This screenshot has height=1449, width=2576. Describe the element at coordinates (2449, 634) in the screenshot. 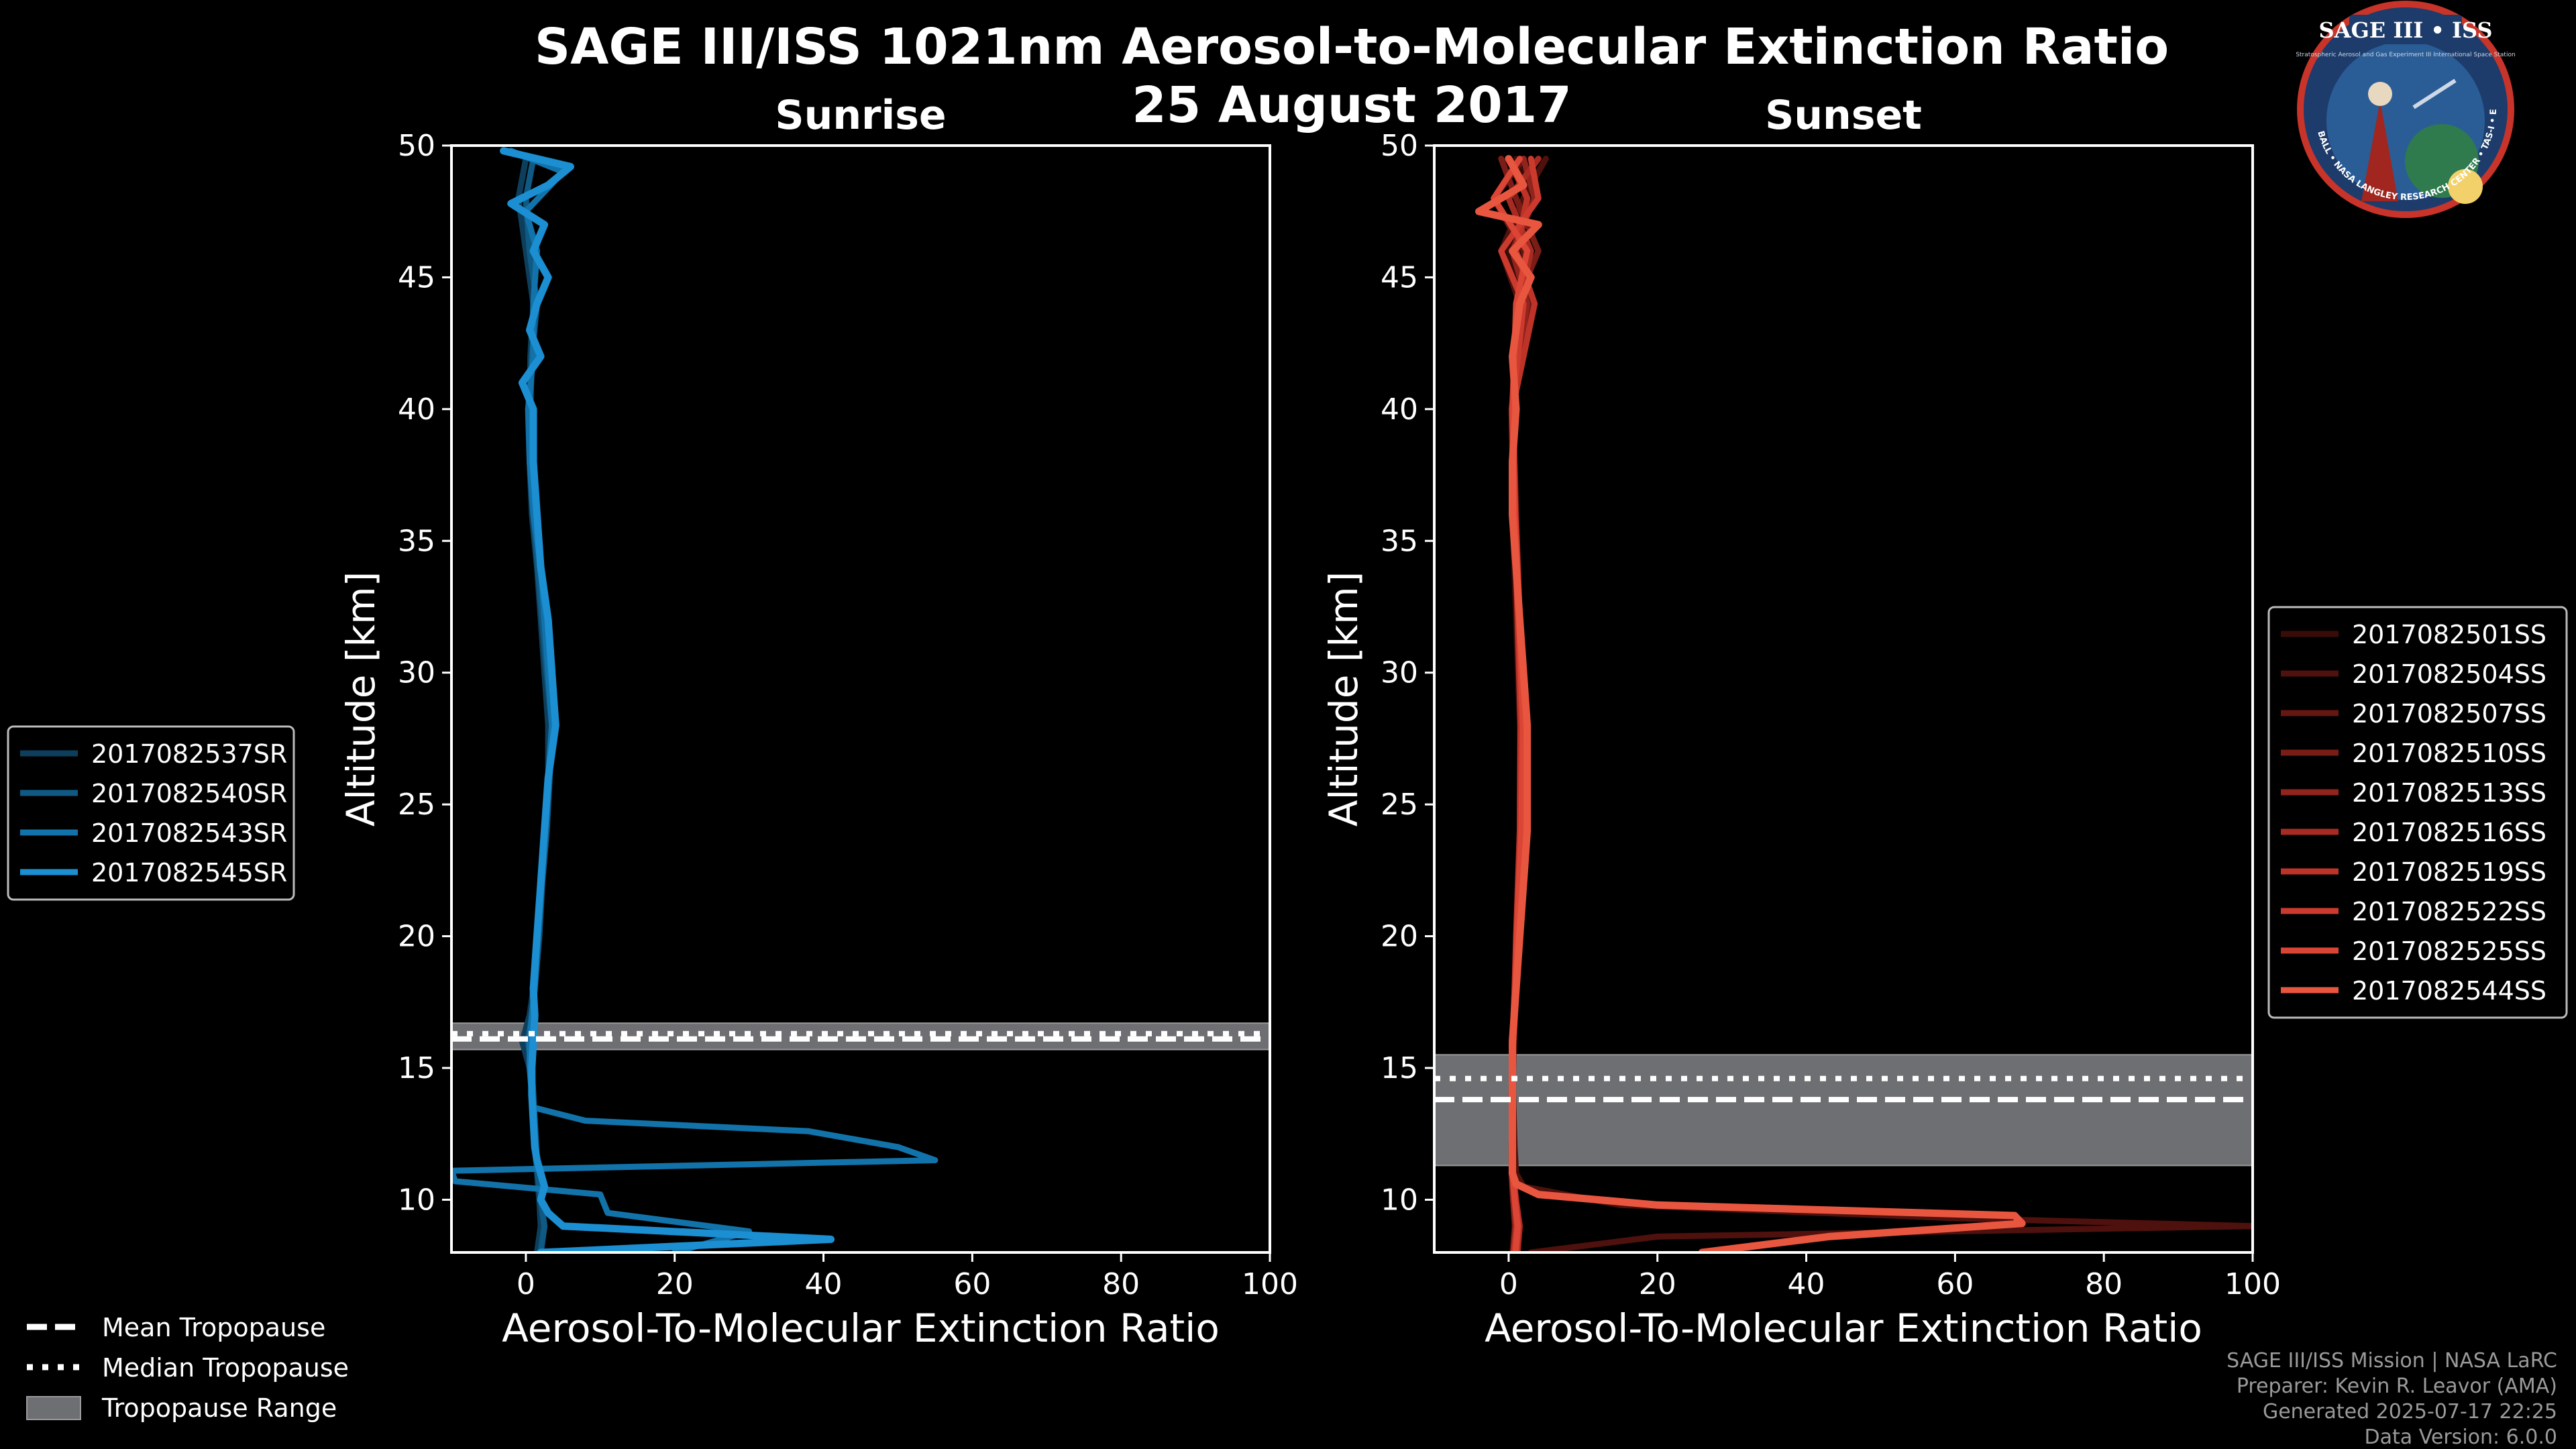

I see `legend-label: 2017082501SS` at that location.